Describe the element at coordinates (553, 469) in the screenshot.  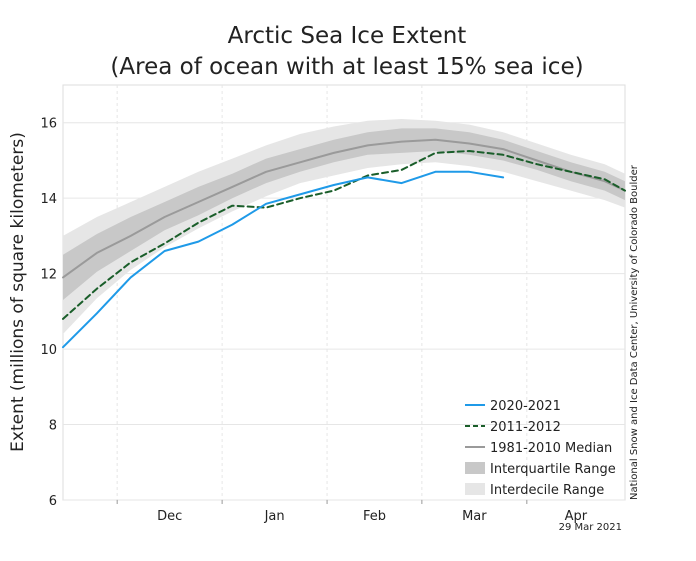
I see `legend-label: Interquartile Range` at that location.